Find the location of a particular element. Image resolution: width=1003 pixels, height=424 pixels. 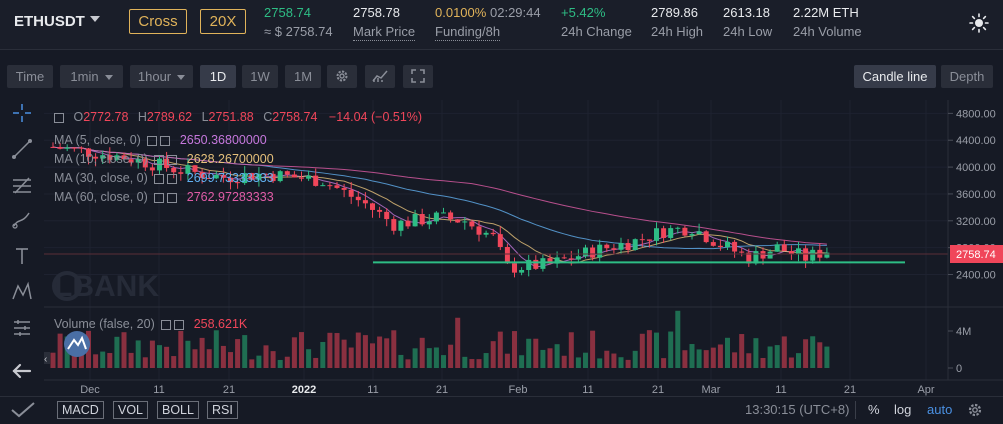

ma10-value: 2628.26700000 is located at coordinates (230, 159).